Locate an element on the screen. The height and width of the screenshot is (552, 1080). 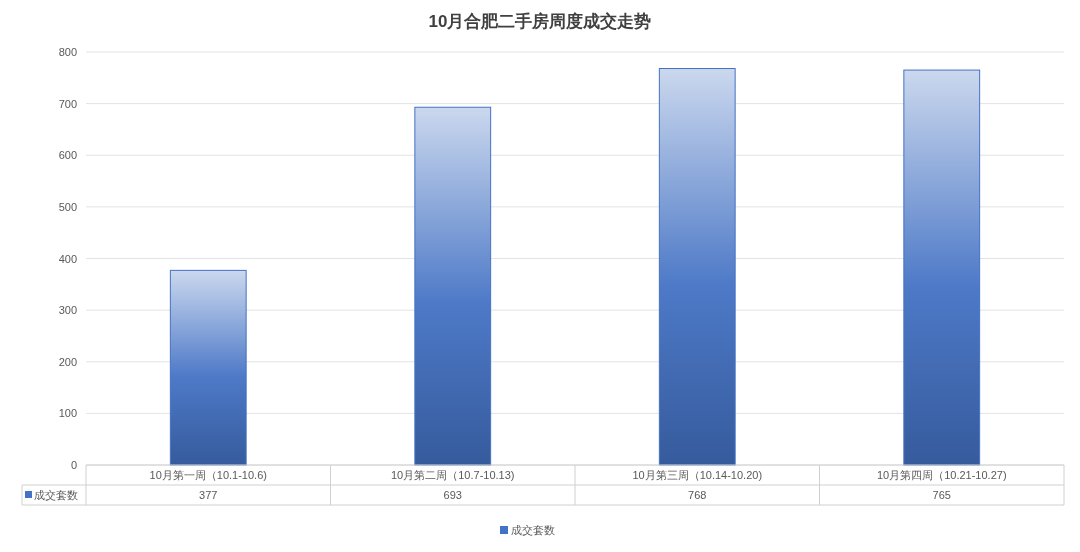
ytick: 600 is located at coordinates (67, 155).